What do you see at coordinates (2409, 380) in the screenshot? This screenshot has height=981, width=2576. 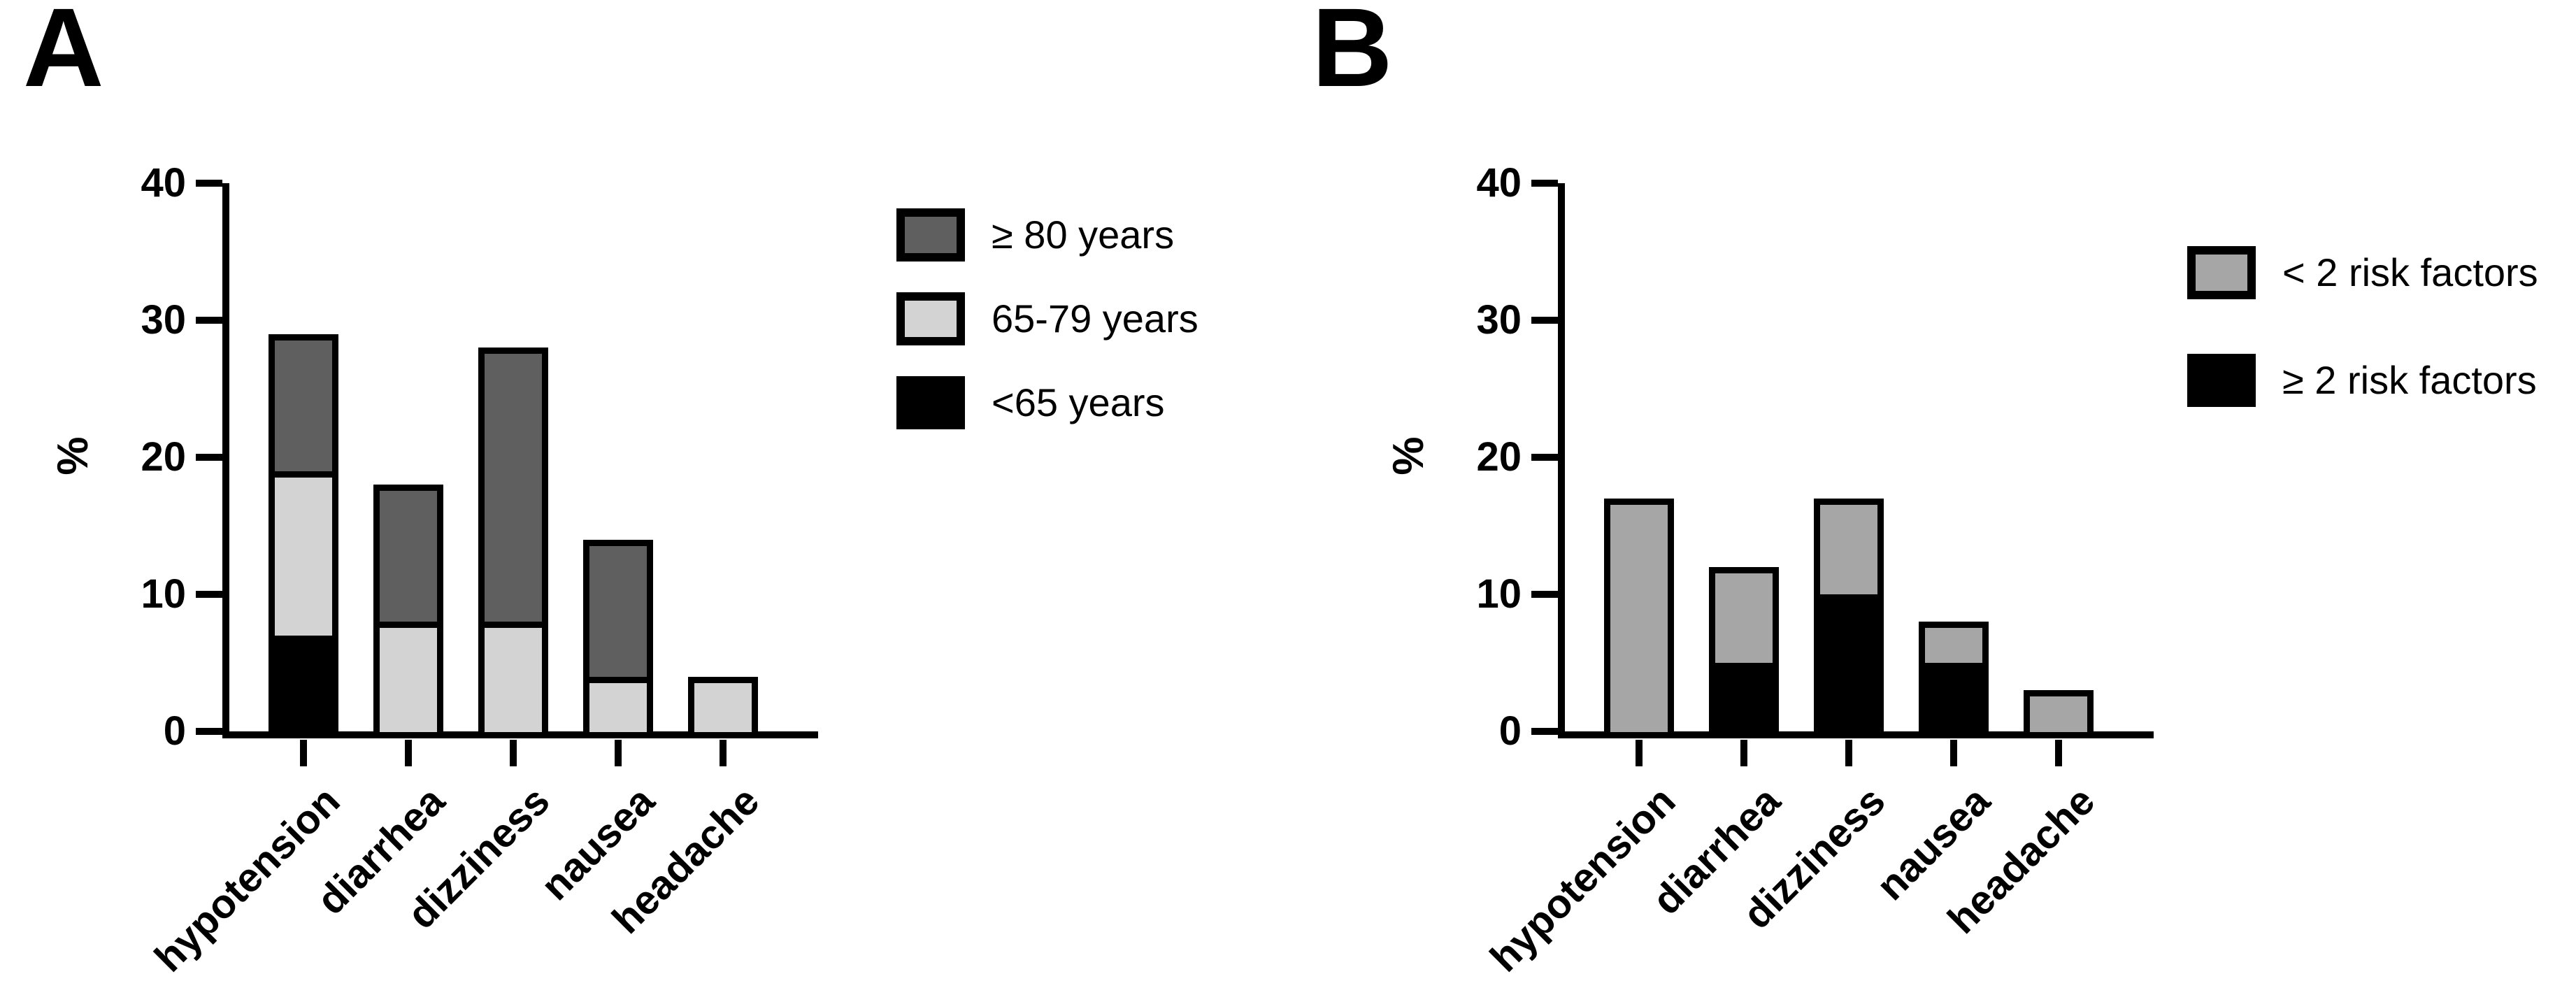 I see `legend-label: ≥ 2 risk factors` at bounding box center [2409, 380].